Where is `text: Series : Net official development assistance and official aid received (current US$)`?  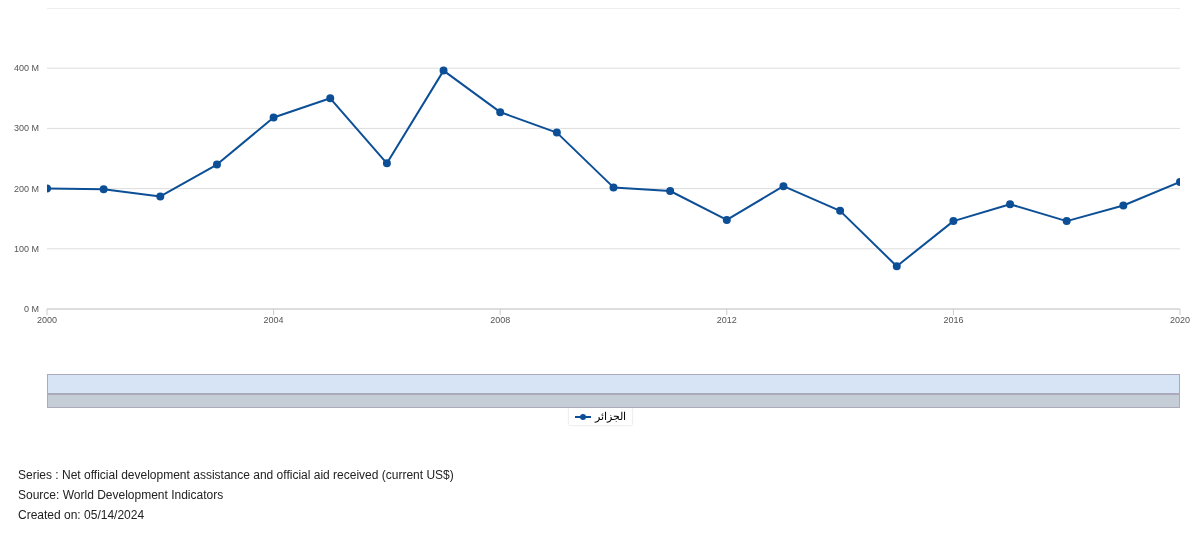 text: Series : Net official development assistance and official aid received (current US$) is located at coordinates (236, 475).